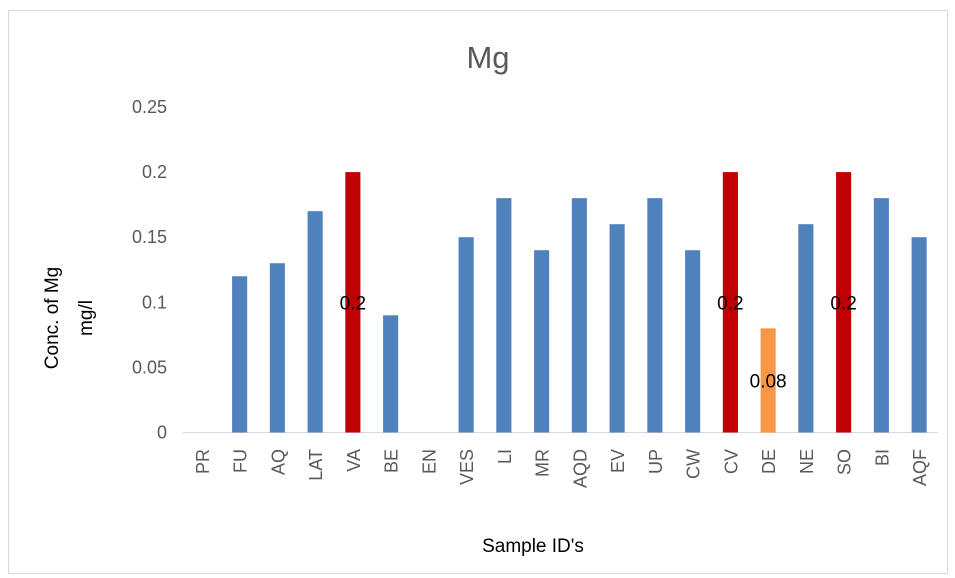 This screenshot has width=955, height=578. Describe the element at coordinates (86, 318) in the screenshot. I see `y-axis-title-line-2: mg/l` at that location.